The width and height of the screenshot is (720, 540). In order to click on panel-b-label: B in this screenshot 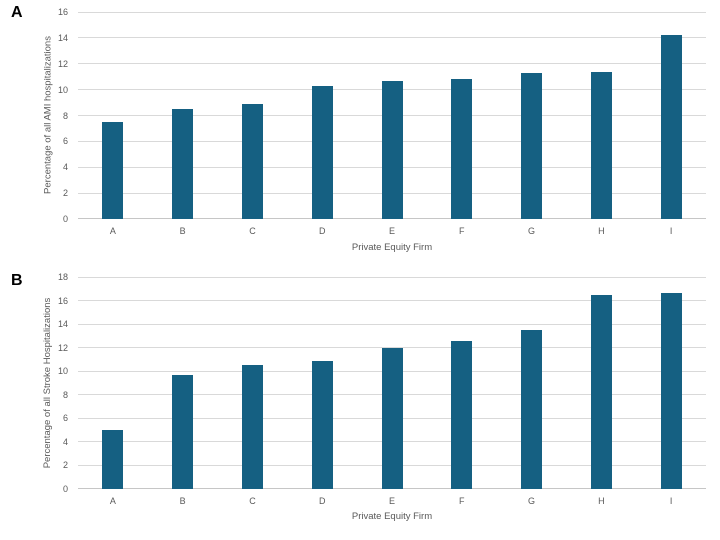, I will do `click(17, 280)`.